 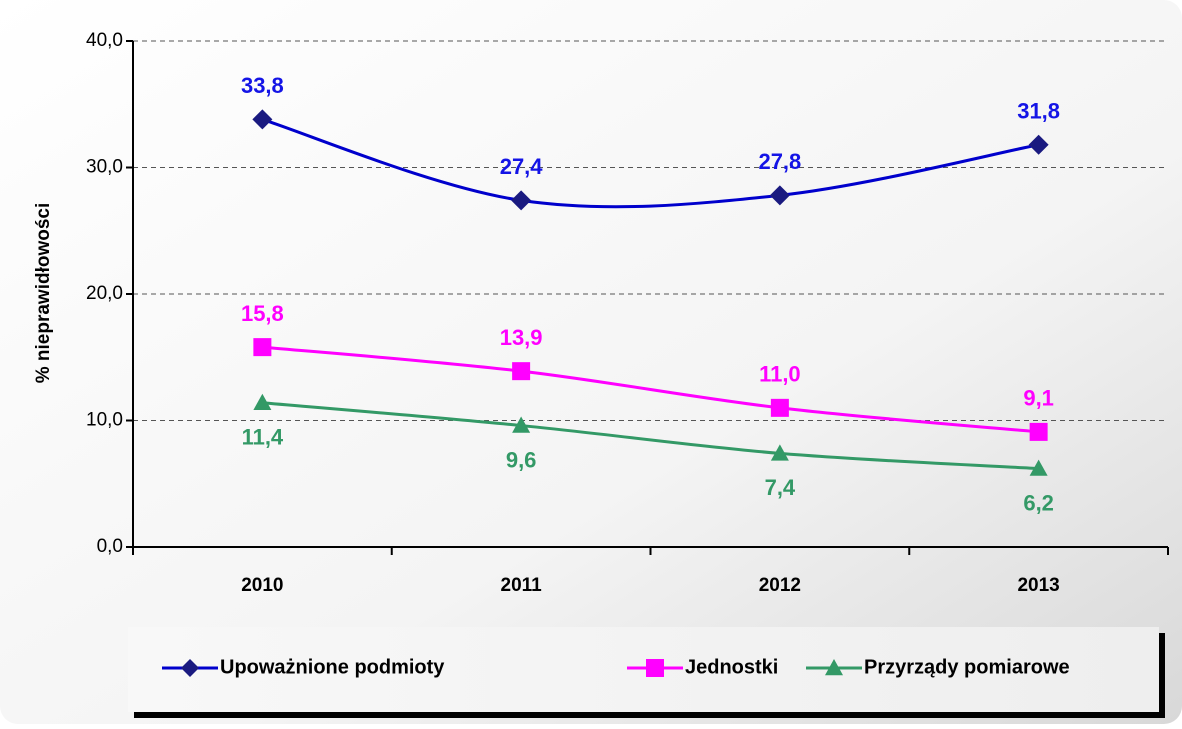 I want to click on legend-label: Jednostki, so click(x=731, y=667).